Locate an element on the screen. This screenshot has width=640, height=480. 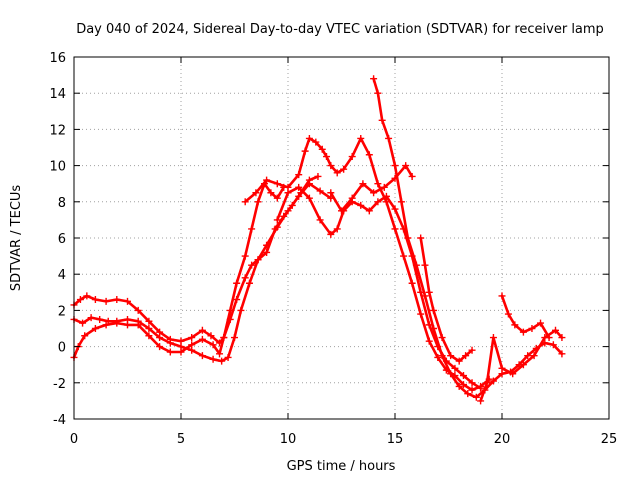
y-tick-label: 6 is located at coordinates (62, 239).